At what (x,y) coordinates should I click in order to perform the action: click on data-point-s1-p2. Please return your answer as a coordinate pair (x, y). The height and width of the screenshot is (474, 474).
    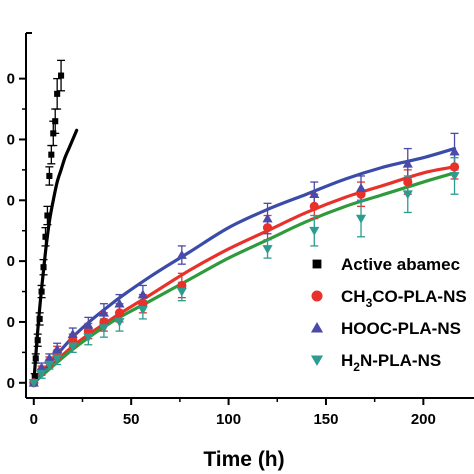
    Looking at the image, I should click on (35, 358).